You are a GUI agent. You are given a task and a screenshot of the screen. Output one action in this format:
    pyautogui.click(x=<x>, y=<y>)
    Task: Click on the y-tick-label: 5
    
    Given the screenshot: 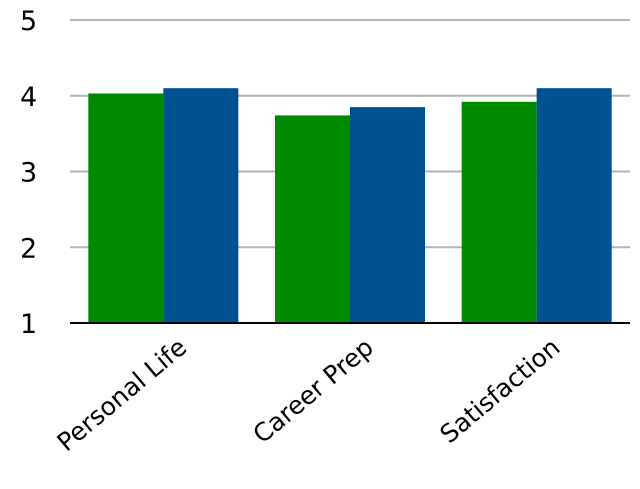 What is the action you would take?
    pyautogui.click(x=28, y=21)
    